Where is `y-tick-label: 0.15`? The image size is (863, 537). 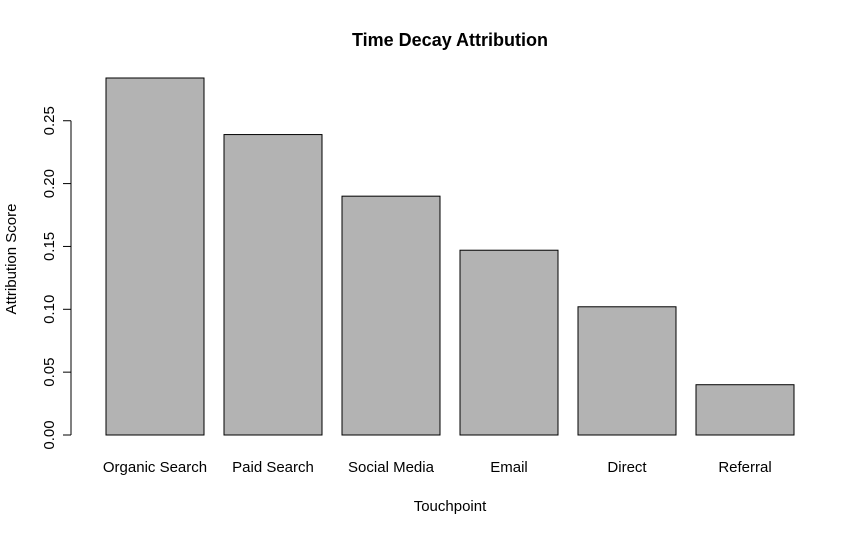 y-tick-label: 0.15 is located at coordinates (49, 246).